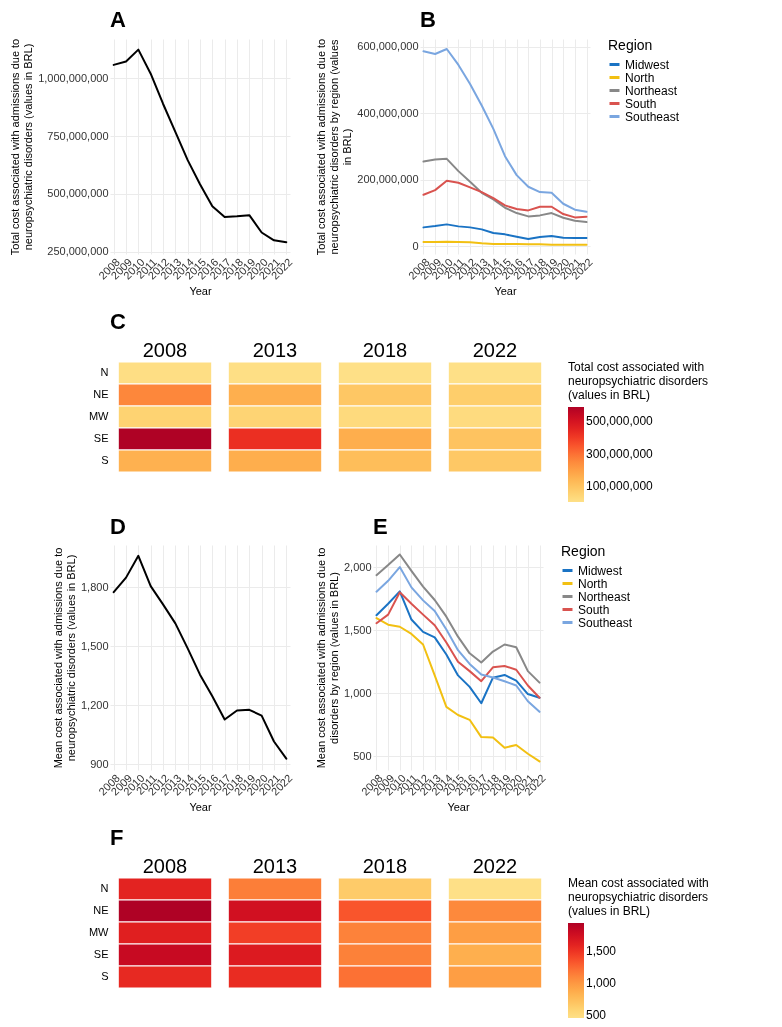 The image size is (782, 1027). I want to click on y-tick-label: 2,000, so click(357, 566).